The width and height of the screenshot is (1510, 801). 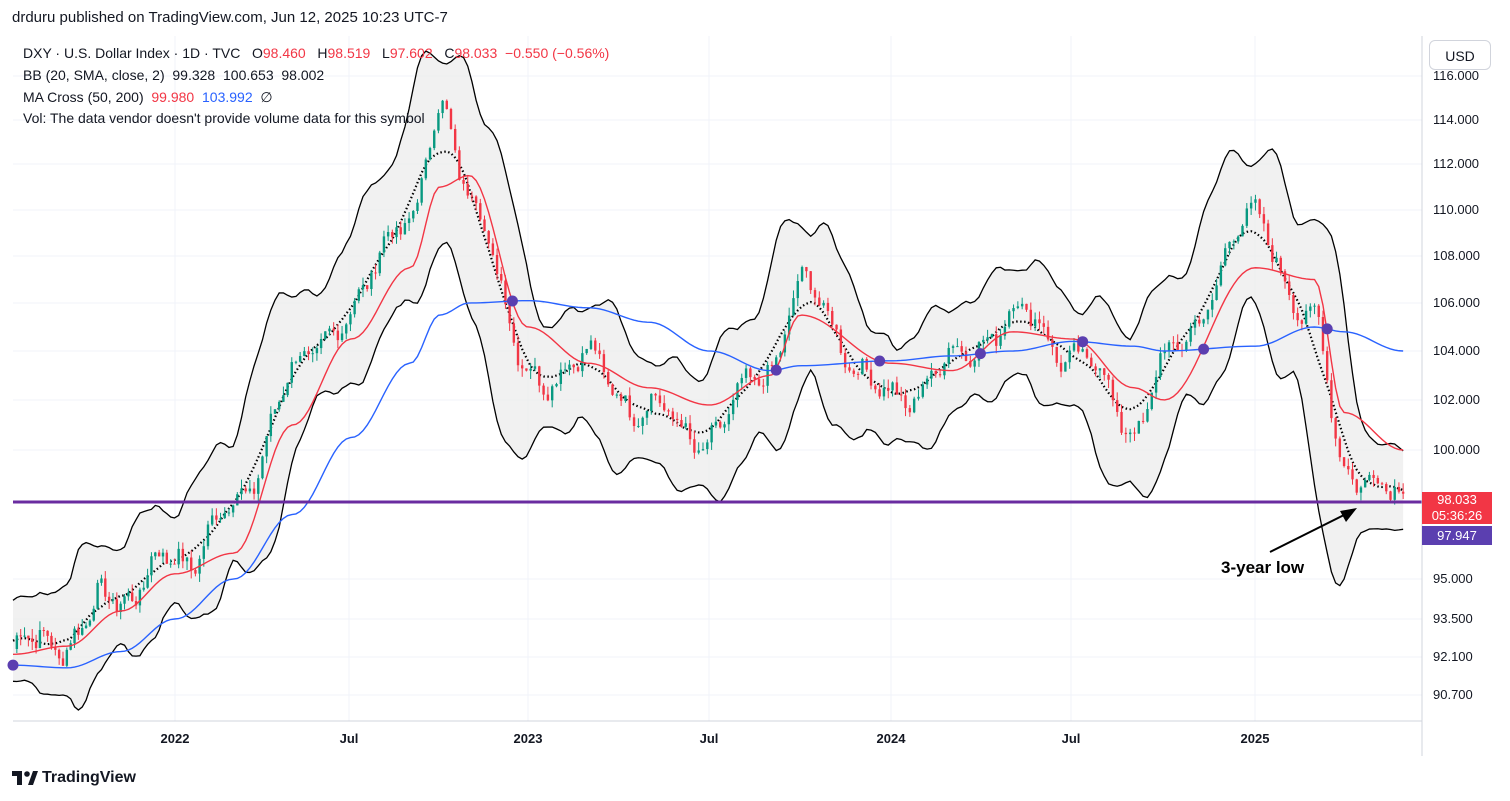 What do you see at coordinates (1071, 738) in the screenshot?
I see `time-tick-label: Jul` at bounding box center [1071, 738].